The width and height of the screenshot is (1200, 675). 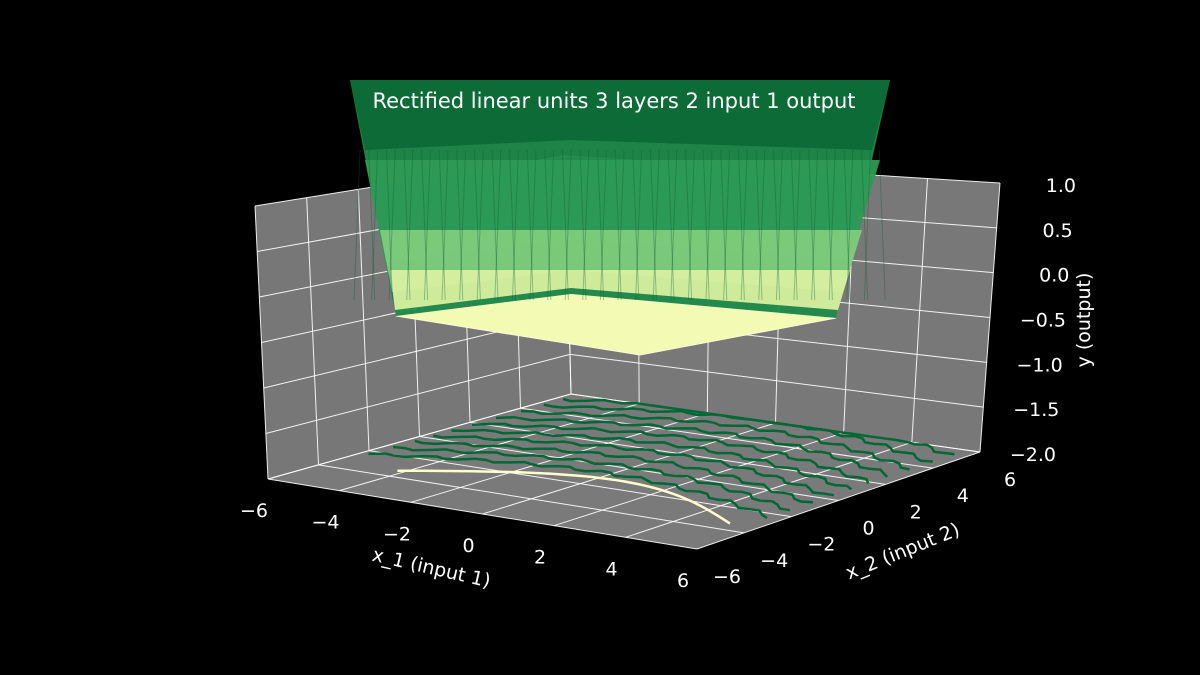 I want to click on x-tick-labels: −6 −4 −2 0 2 4 6, so click(x=464, y=546).